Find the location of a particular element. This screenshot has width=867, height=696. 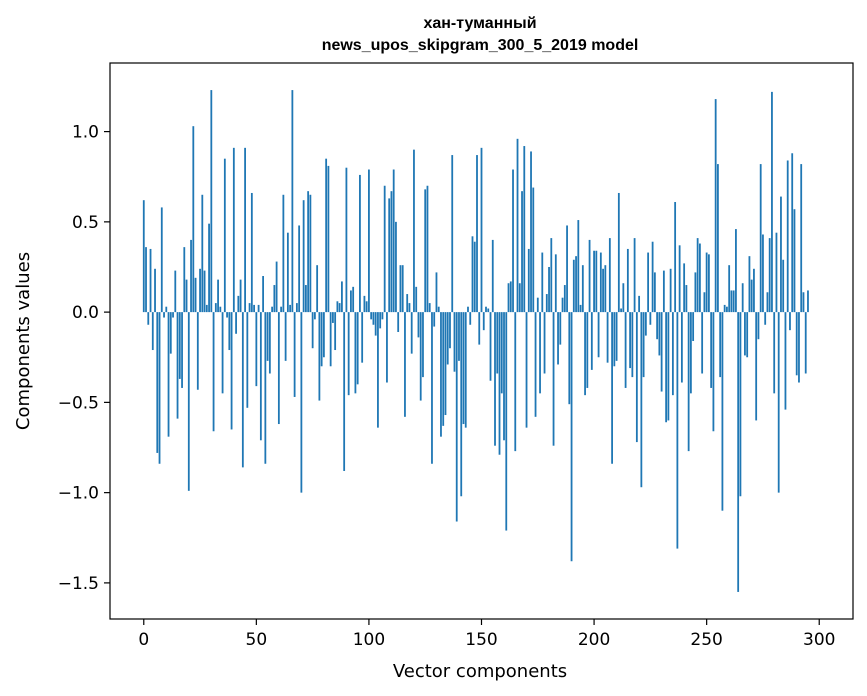

x-tick-label: 50 is located at coordinates (257, 640).